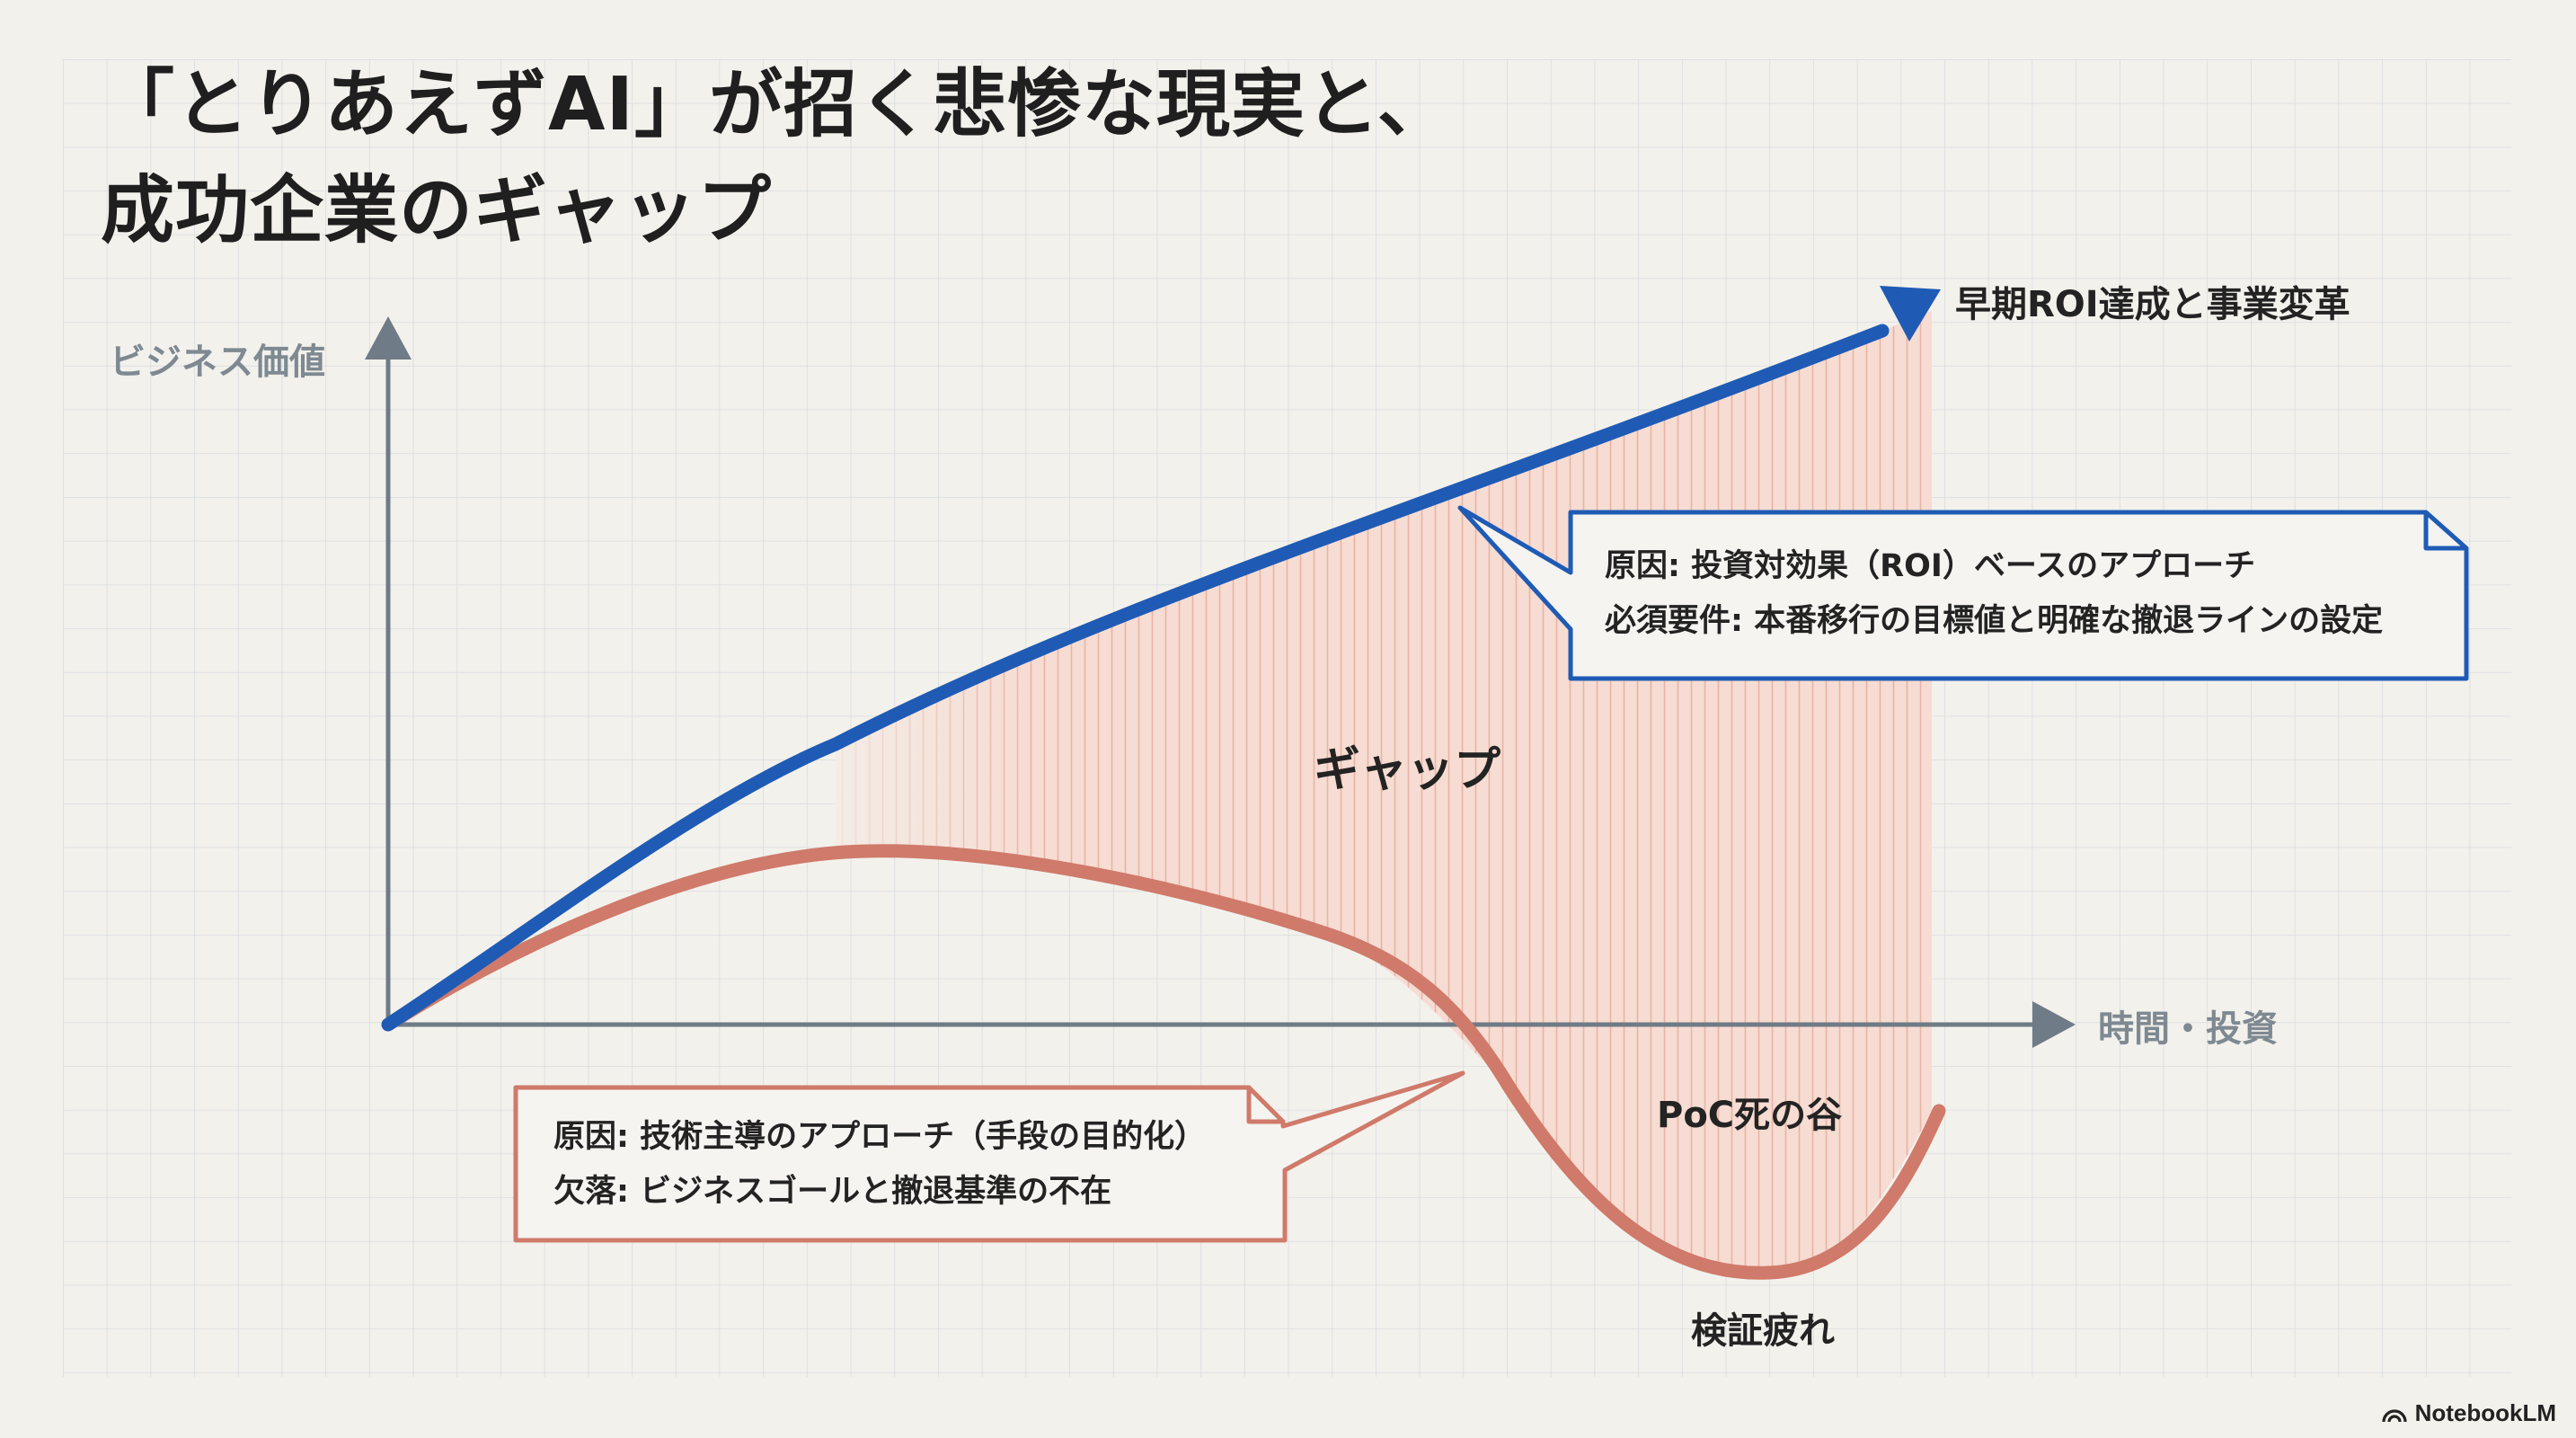 The height and width of the screenshot is (1438, 2576). What do you see at coordinates (776, 104) in the screenshot?
I see `title-line-1: 「とりあえずAI」が招く悲惨な現実と、` at bounding box center [776, 104].